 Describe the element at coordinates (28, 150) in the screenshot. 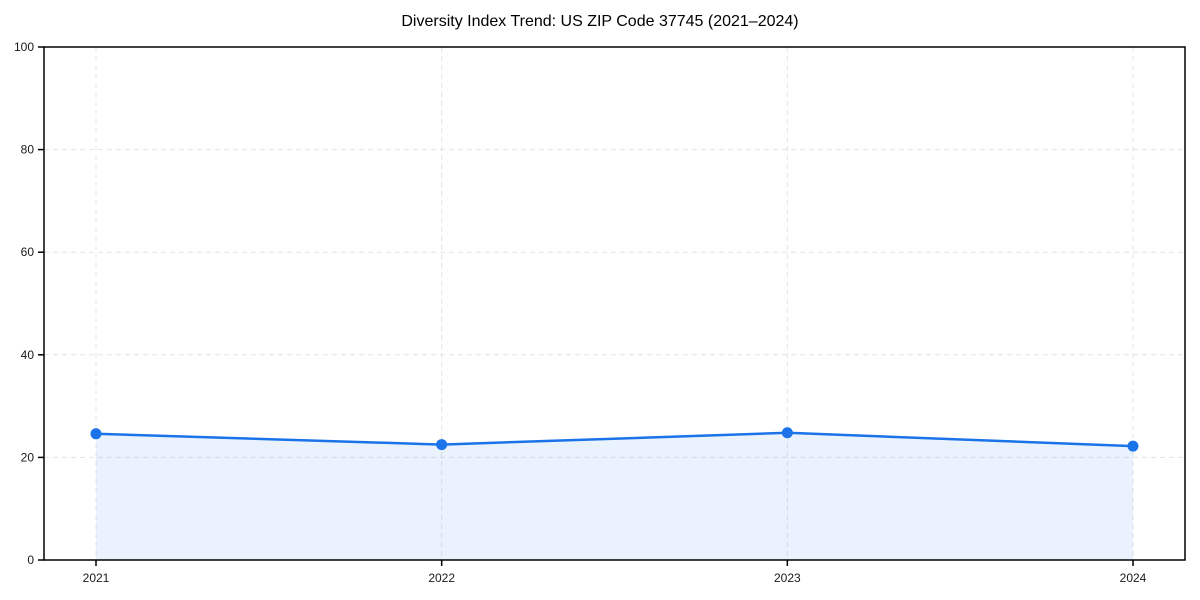

I see `y-tick-label: 80` at that location.